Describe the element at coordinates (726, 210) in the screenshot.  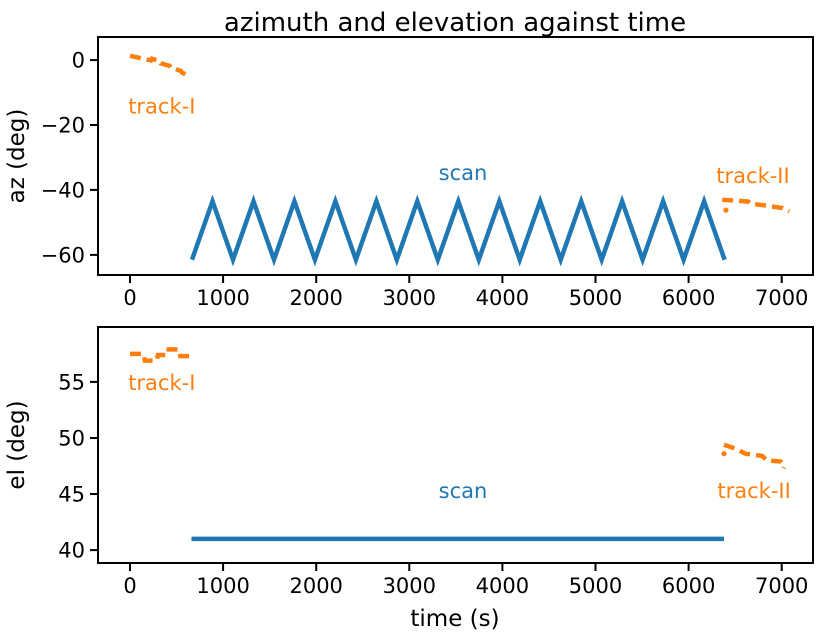
I see `azimuth-vs-time-track-II-marker` at that location.